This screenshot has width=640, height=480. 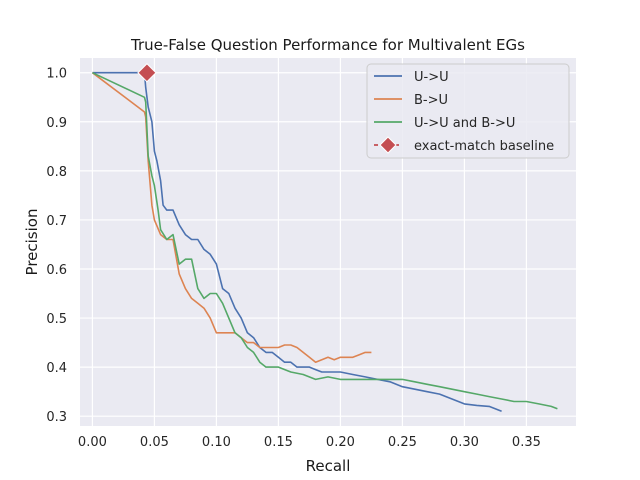 What do you see at coordinates (464, 123) in the screenshot?
I see `legend-label: U->U and B->U` at bounding box center [464, 123].